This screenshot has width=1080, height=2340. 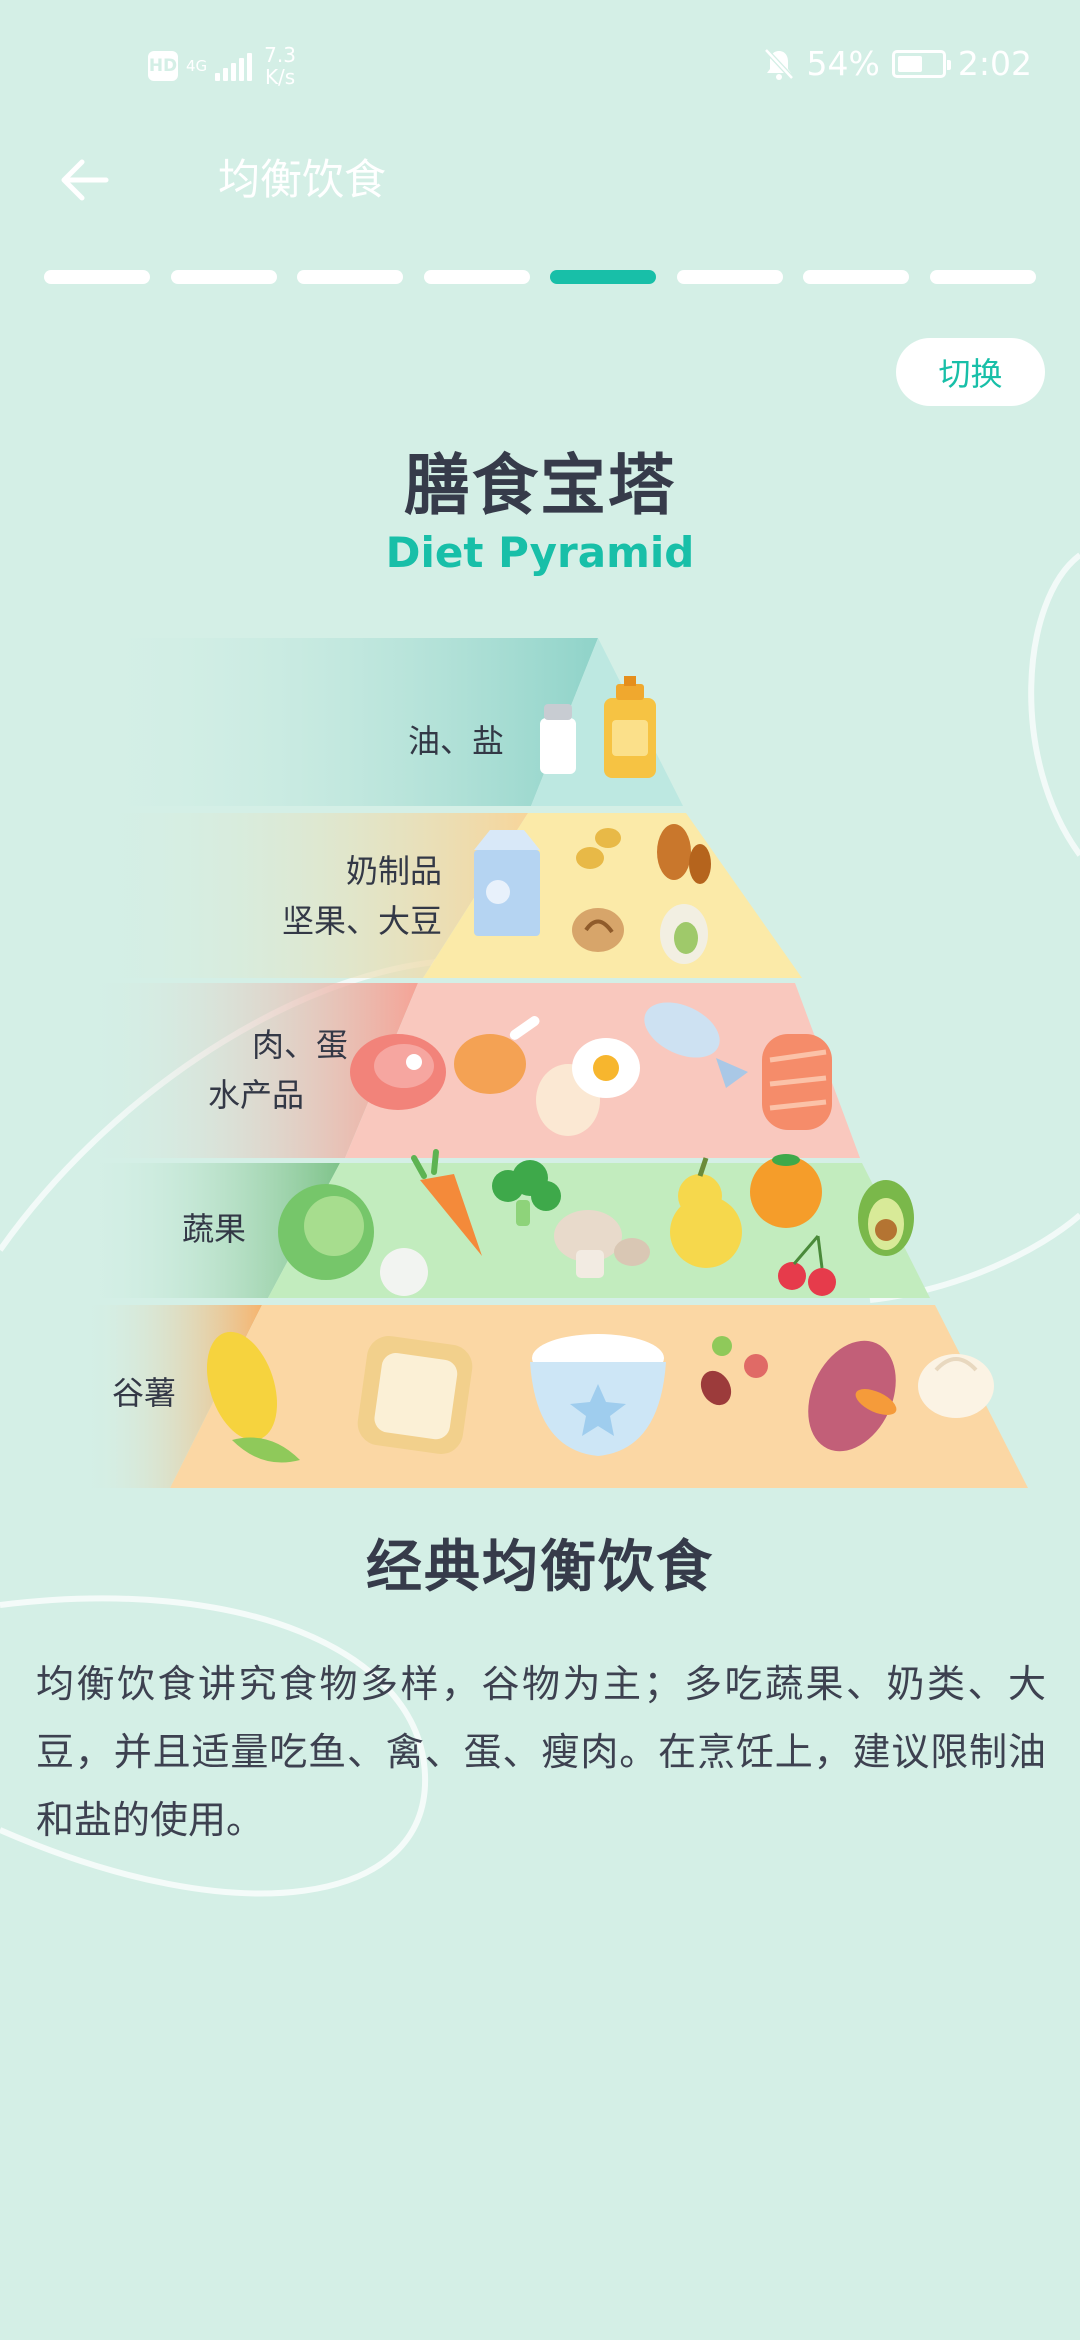 What do you see at coordinates (302, 179) in the screenshot?
I see `page-title: 均衡饮食` at bounding box center [302, 179].